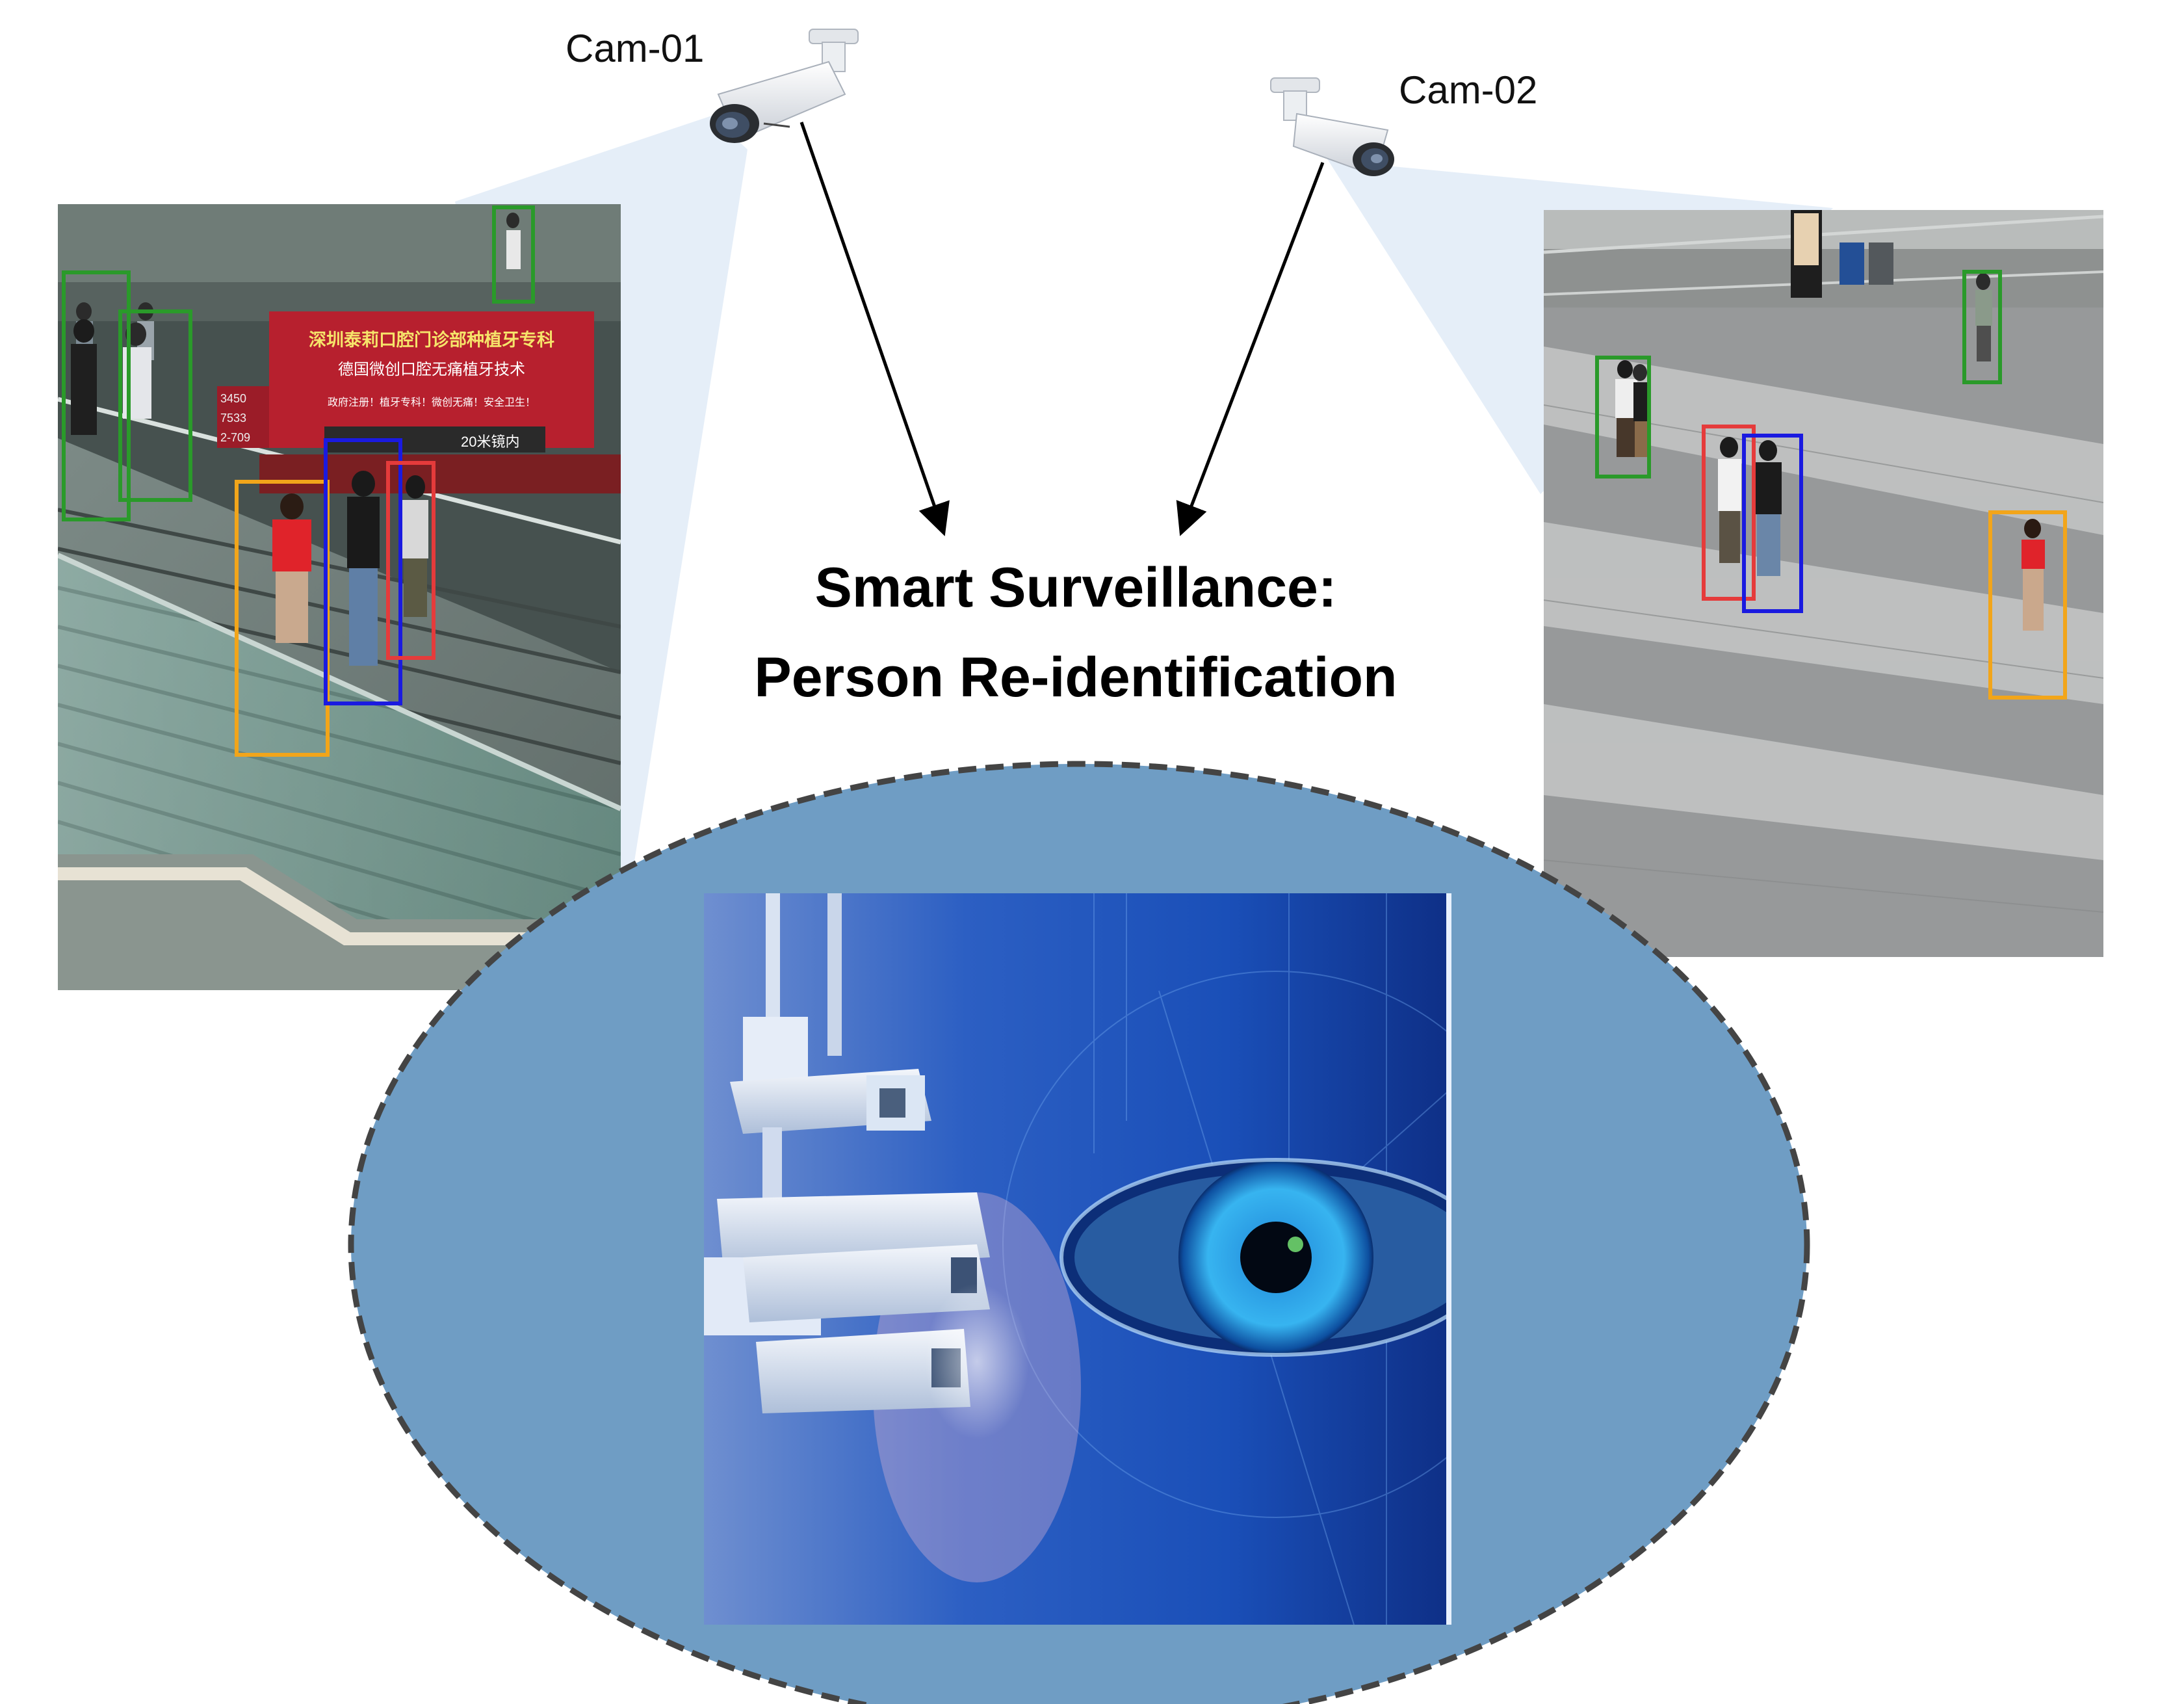 The image size is (2184, 1704). I want to click on sign-phone3: 2-709, so click(235, 437).